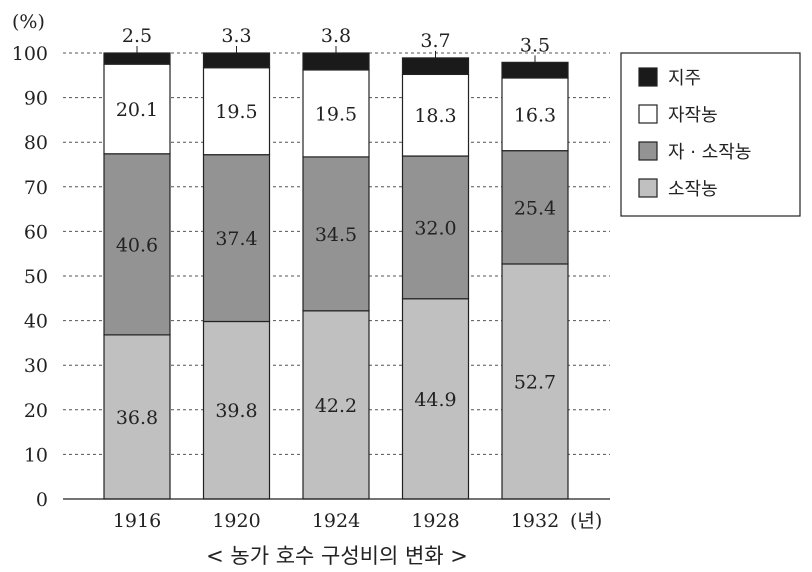 This screenshot has height=572, width=812. What do you see at coordinates (36, 232) in the screenshot?
I see `y-tick-label: 60` at bounding box center [36, 232].